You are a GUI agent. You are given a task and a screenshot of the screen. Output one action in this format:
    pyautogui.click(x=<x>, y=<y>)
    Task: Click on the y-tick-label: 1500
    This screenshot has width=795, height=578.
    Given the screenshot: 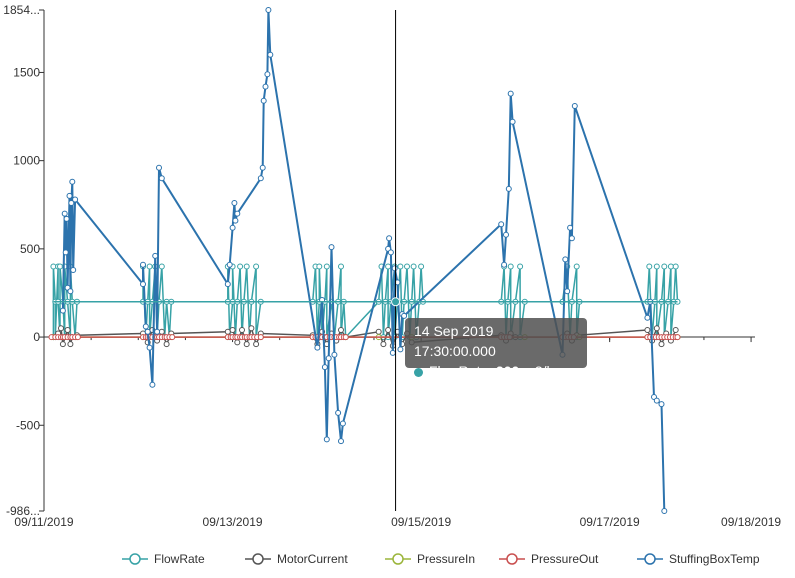 What is the action you would take?
    pyautogui.click(x=26, y=72)
    